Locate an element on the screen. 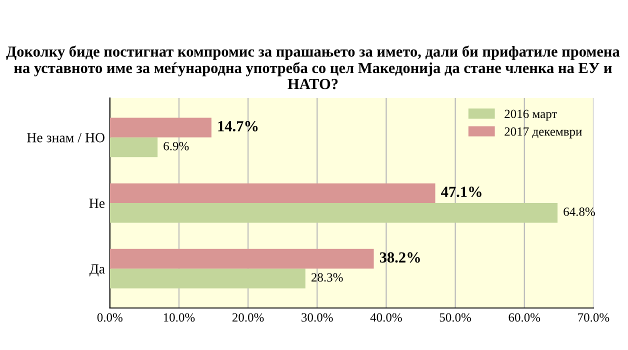 Image resolution: width=628 pixels, height=350 pixels. legend-label: 2017 декември is located at coordinates (543, 132).